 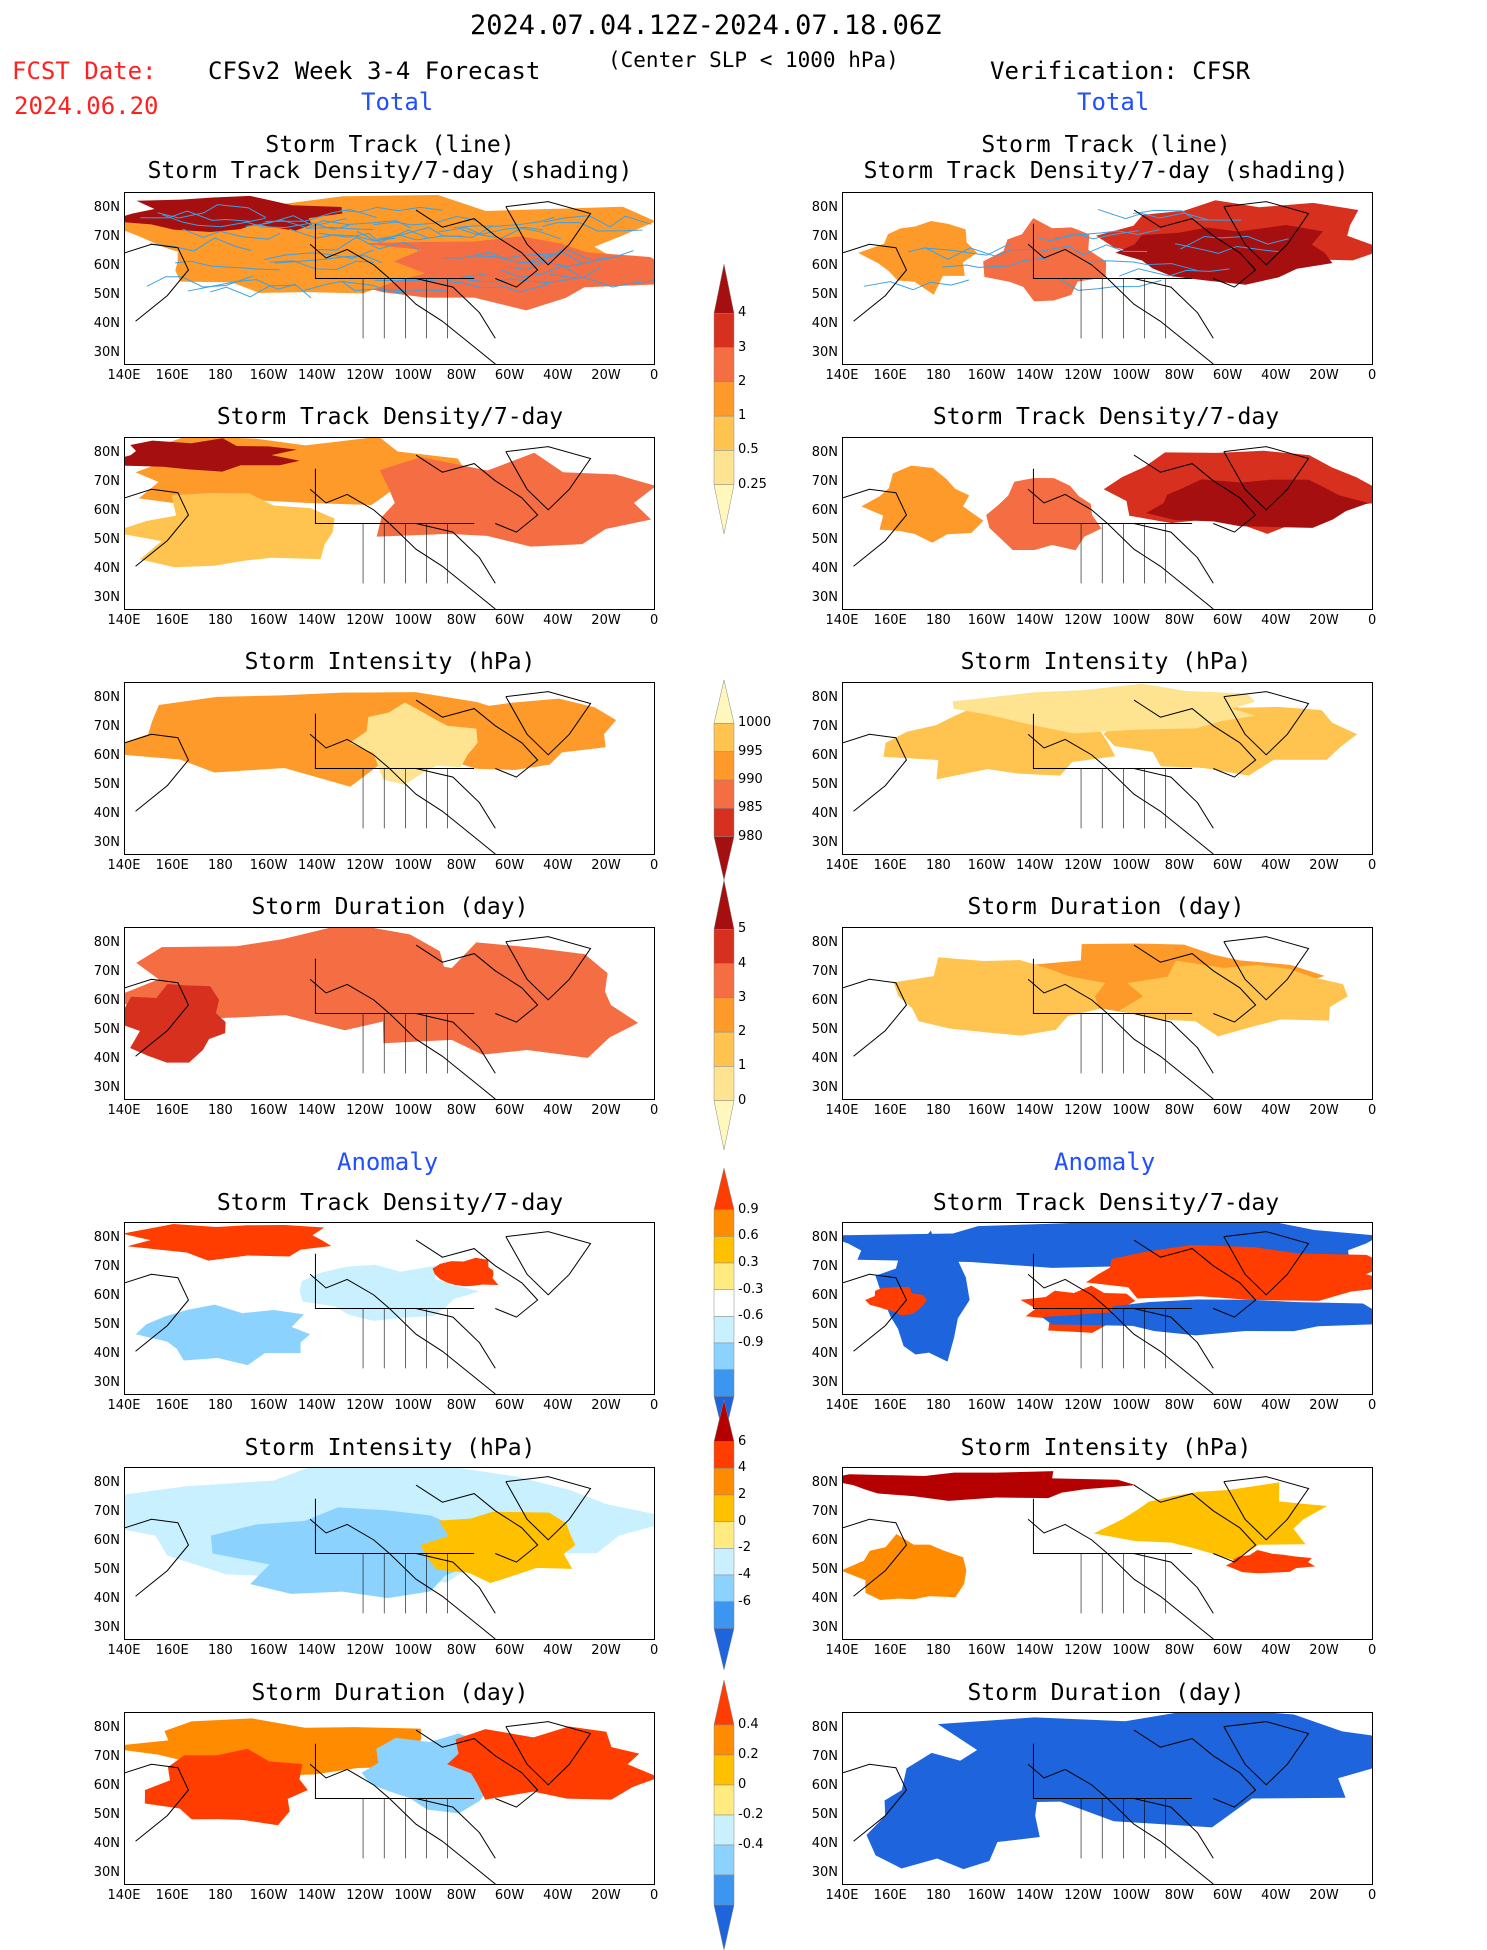 What do you see at coordinates (744, 1548) in the screenshot?
I see `colorbar-label: -2` at bounding box center [744, 1548].